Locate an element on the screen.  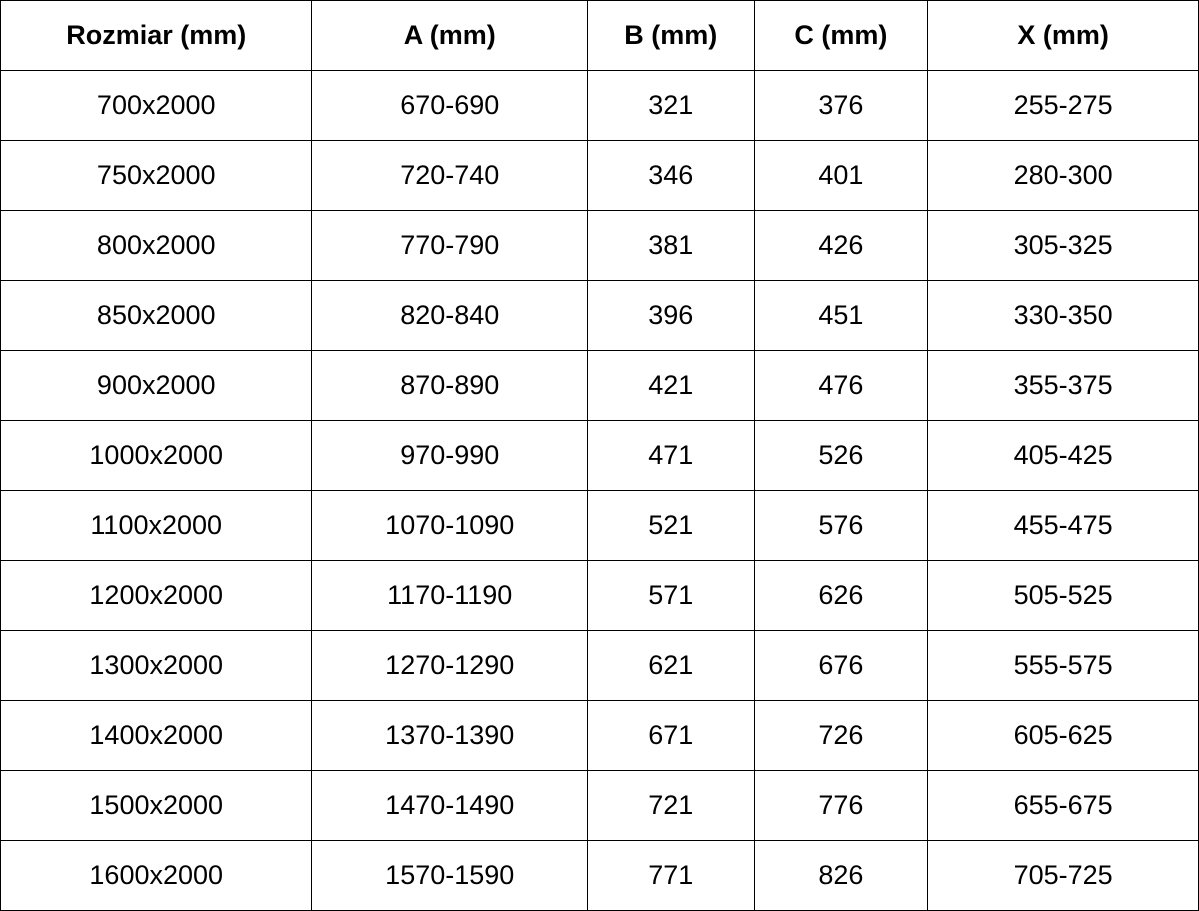
table-row: 1000x2000 970-990 471 526 405-425 is located at coordinates (599, 455).